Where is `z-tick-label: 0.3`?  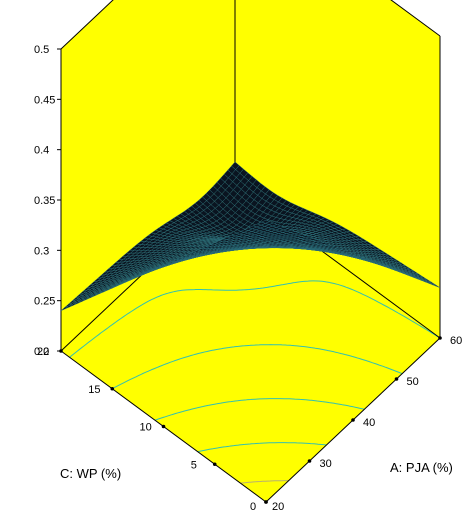 z-tick-label: 0.3 is located at coordinates (41, 251).